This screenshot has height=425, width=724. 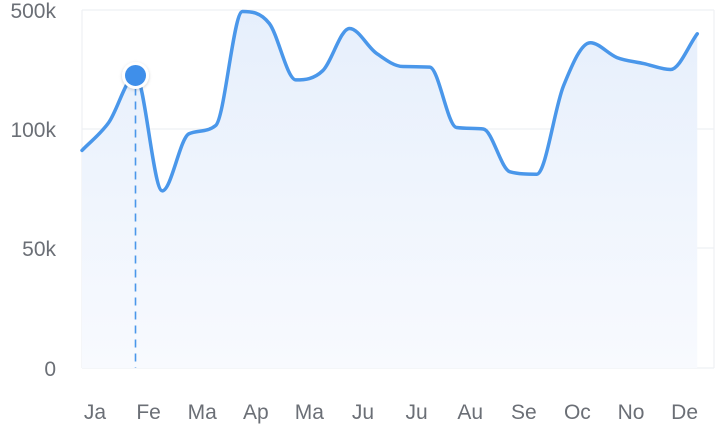 I want to click on x-tick-label: Oc, so click(x=577, y=412).